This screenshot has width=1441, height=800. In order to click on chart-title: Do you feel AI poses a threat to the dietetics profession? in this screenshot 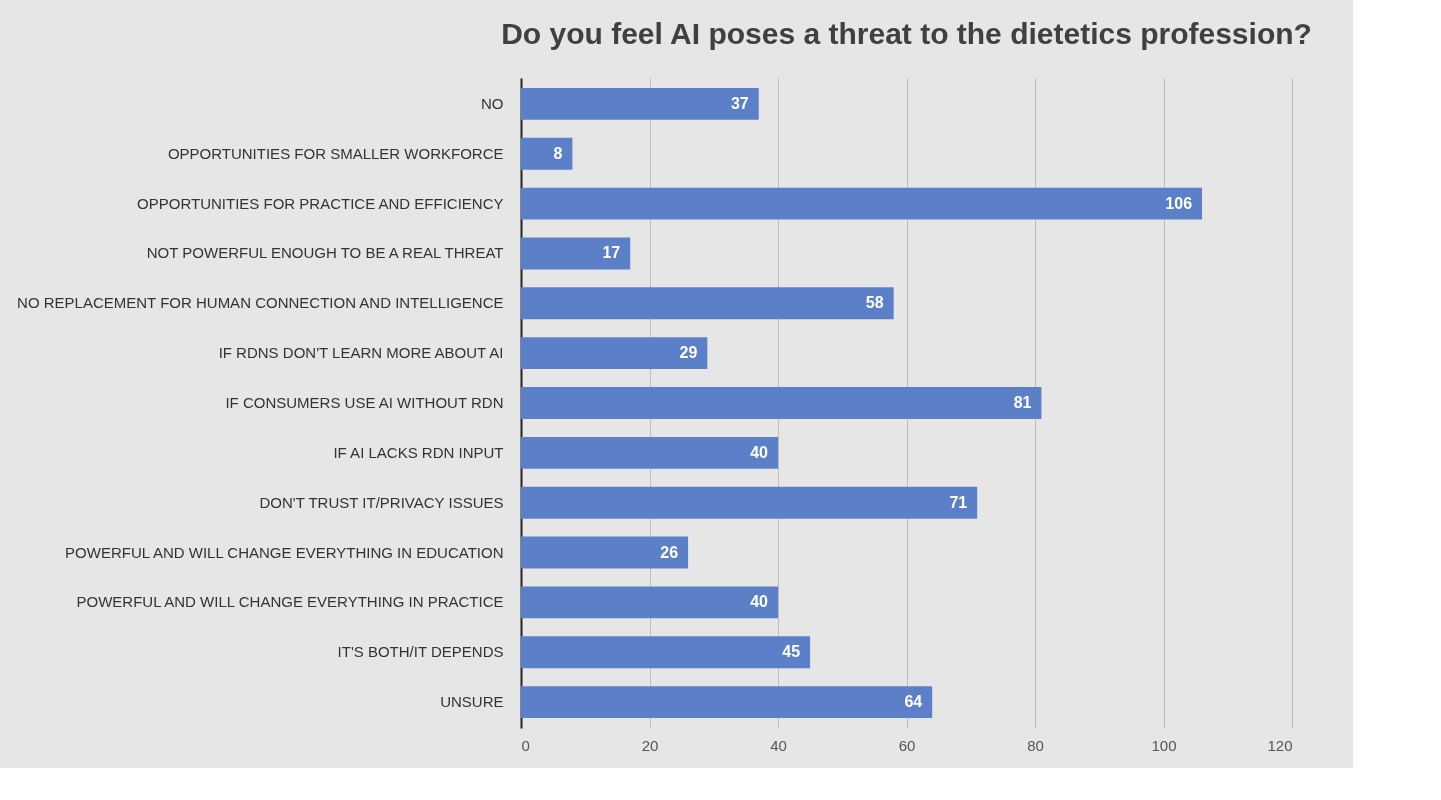, I will do `click(906, 33)`.